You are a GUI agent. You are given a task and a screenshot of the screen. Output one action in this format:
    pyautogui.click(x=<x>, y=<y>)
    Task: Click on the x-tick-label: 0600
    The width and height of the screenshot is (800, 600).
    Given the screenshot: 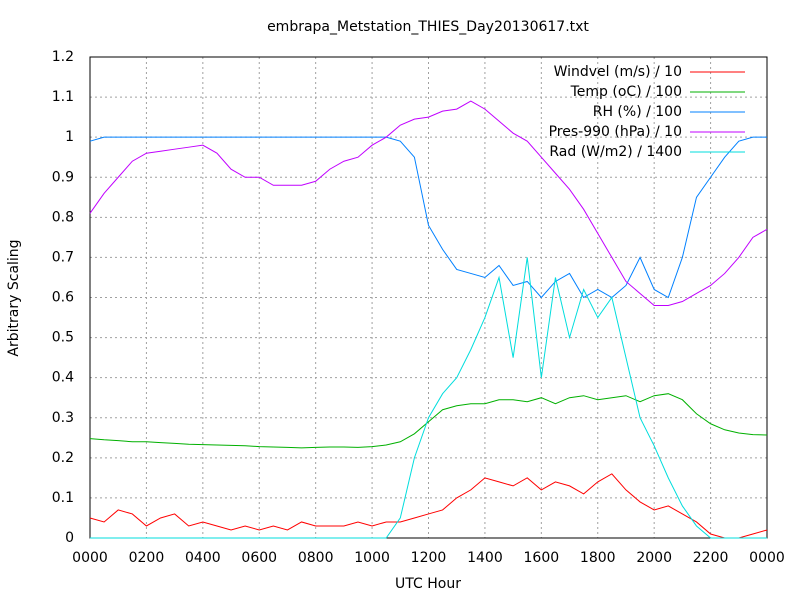 What is the action you would take?
    pyautogui.click(x=259, y=558)
    